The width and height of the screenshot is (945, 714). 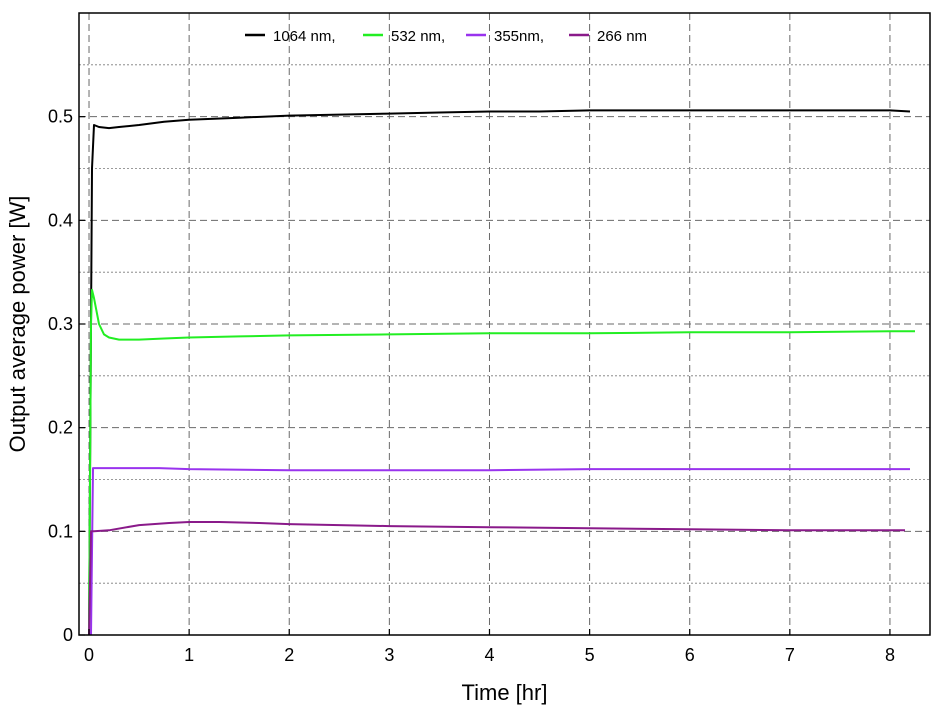 What do you see at coordinates (690, 655) in the screenshot?
I see `x-tick-label: 6` at bounding box center [690, 655].